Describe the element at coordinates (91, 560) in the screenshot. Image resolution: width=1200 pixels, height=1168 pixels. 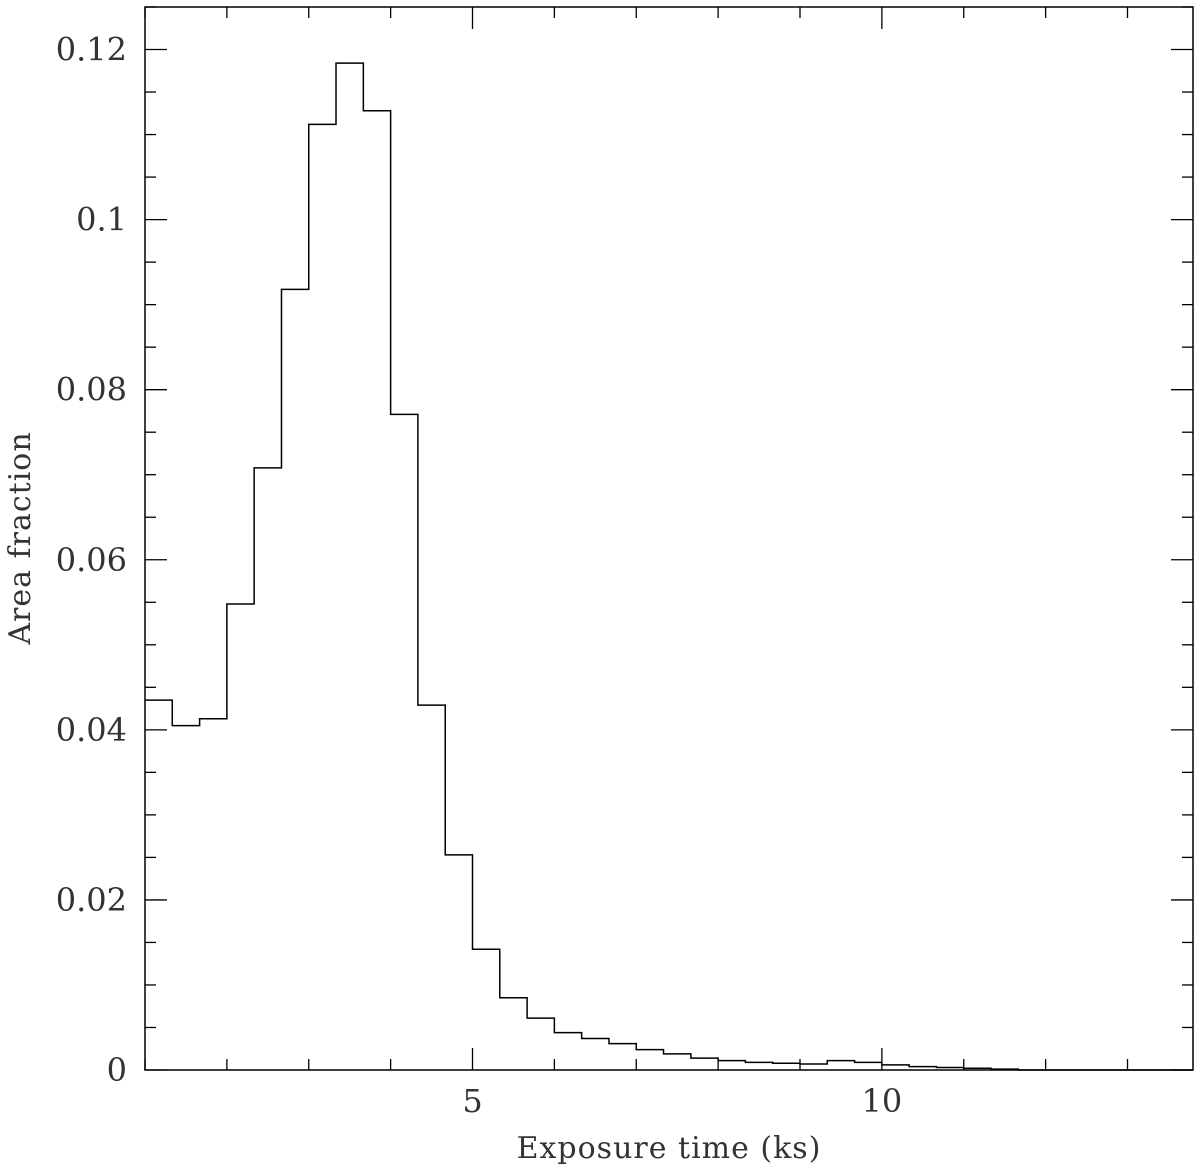
I see `y-tick-label: 0.06` at that location.